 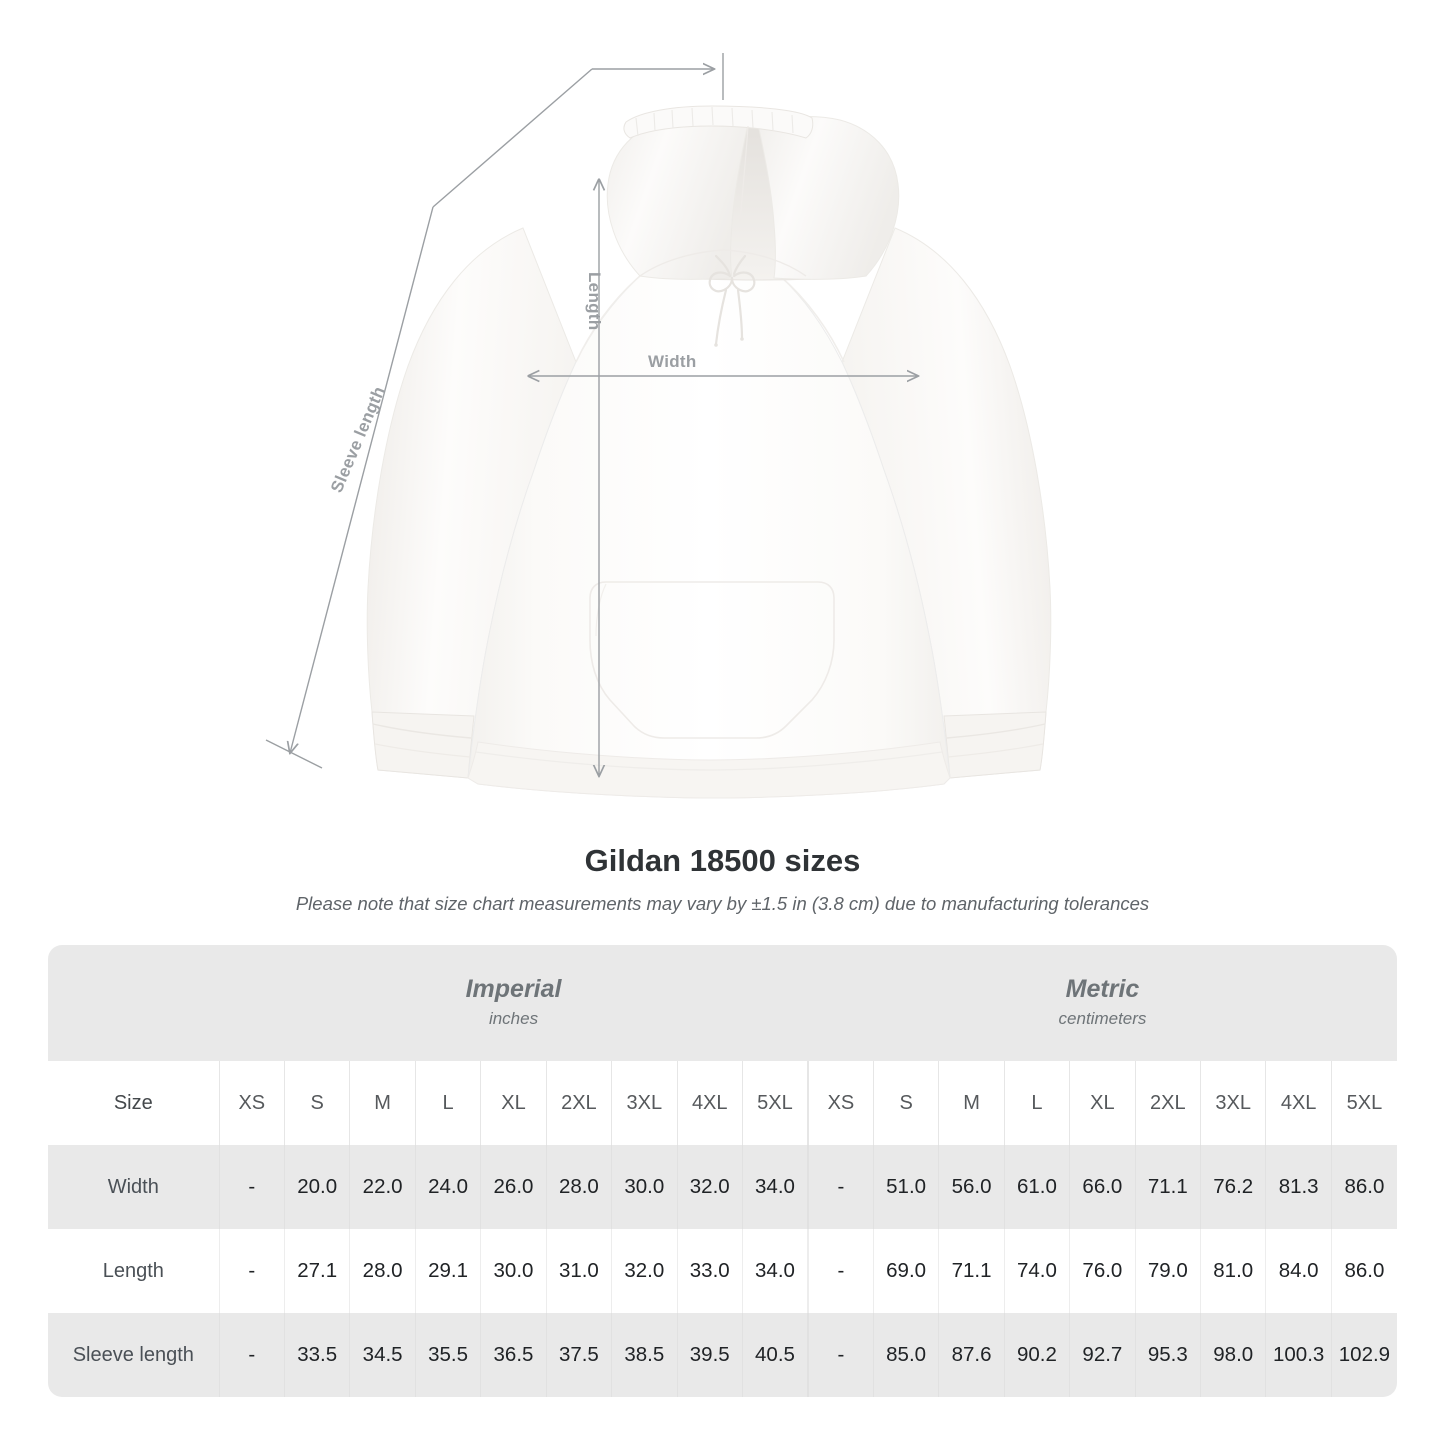 What do you see at coordinates (905, 1355) in the screenshot?
I see `cell-metric-sleeve-length-s: 85.0` at bounding box center [905, 1355].